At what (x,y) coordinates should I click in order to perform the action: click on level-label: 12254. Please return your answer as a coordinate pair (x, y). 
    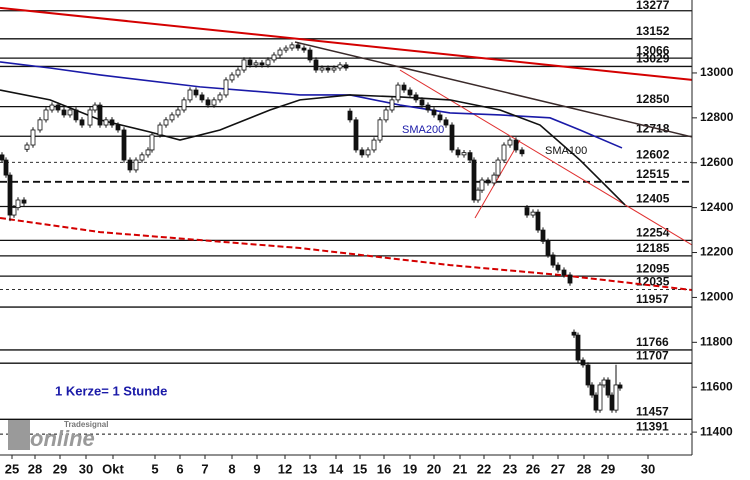
    Looking at the image, I should click on (653, 233).